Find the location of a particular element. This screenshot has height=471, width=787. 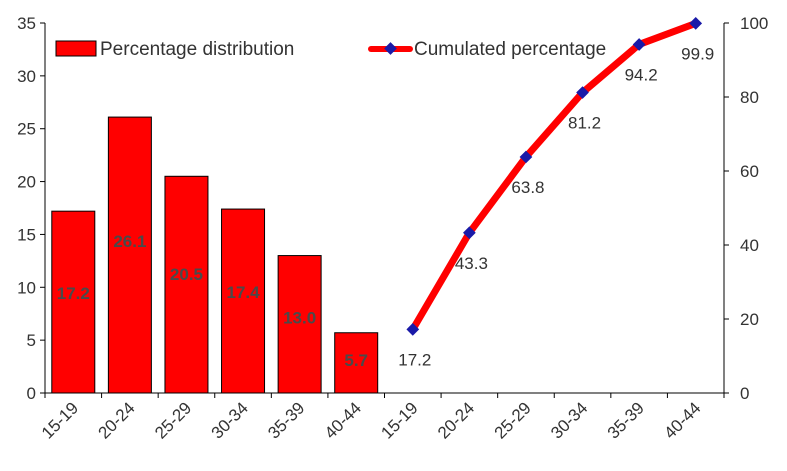

y-left-tick-label: 0 is located at coordinates (31, 393).